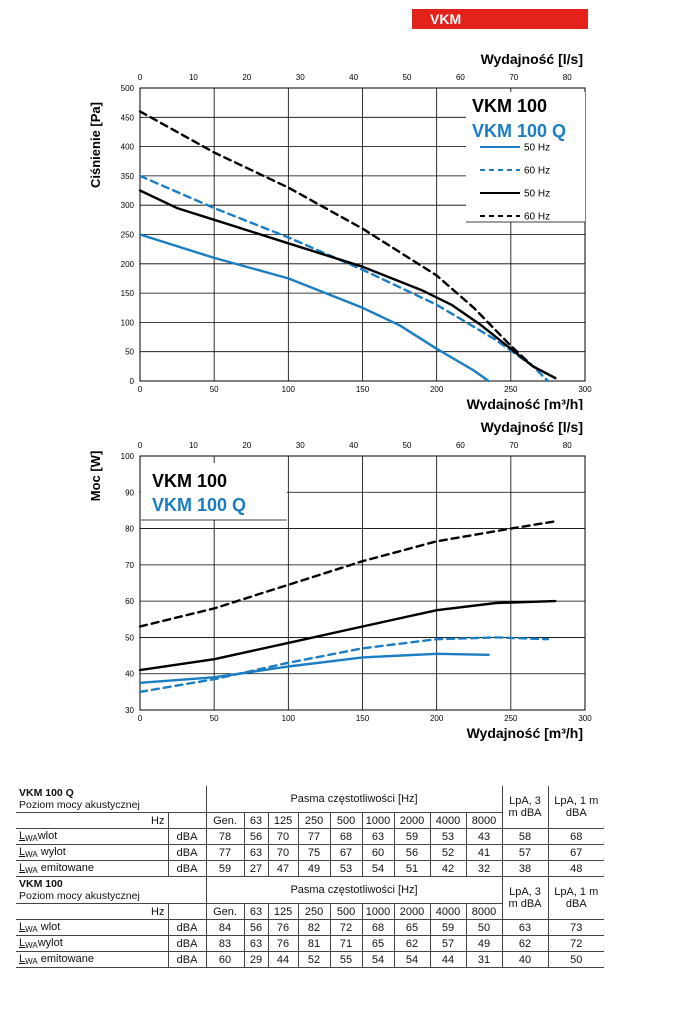  Describe the element at coordinates (448, 836) in the screenshot. I see `row-value: 53` at that location.